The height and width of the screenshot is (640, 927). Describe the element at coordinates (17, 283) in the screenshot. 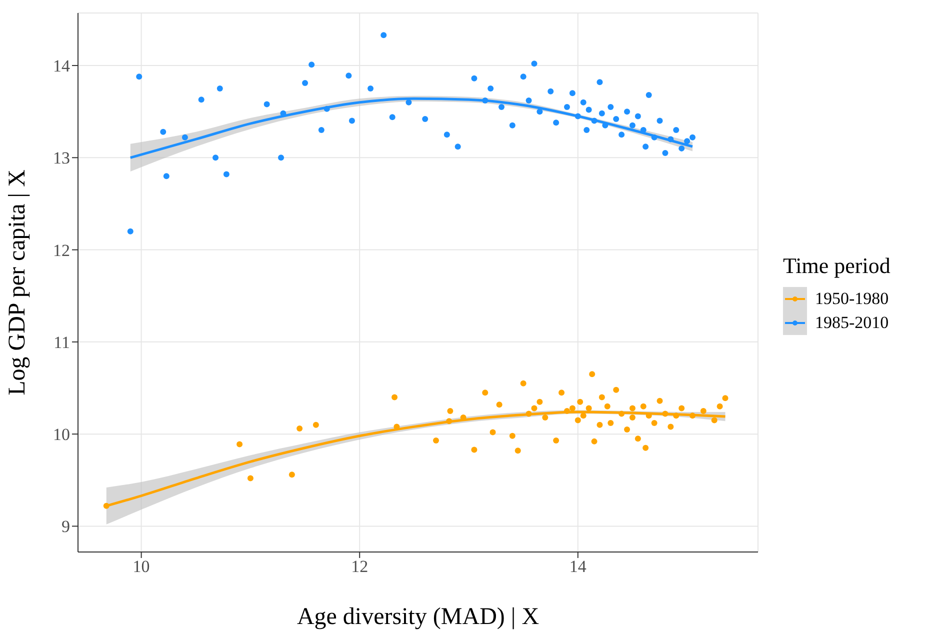

I see `y-axis-title: Log GDP per capita | X` at that location.